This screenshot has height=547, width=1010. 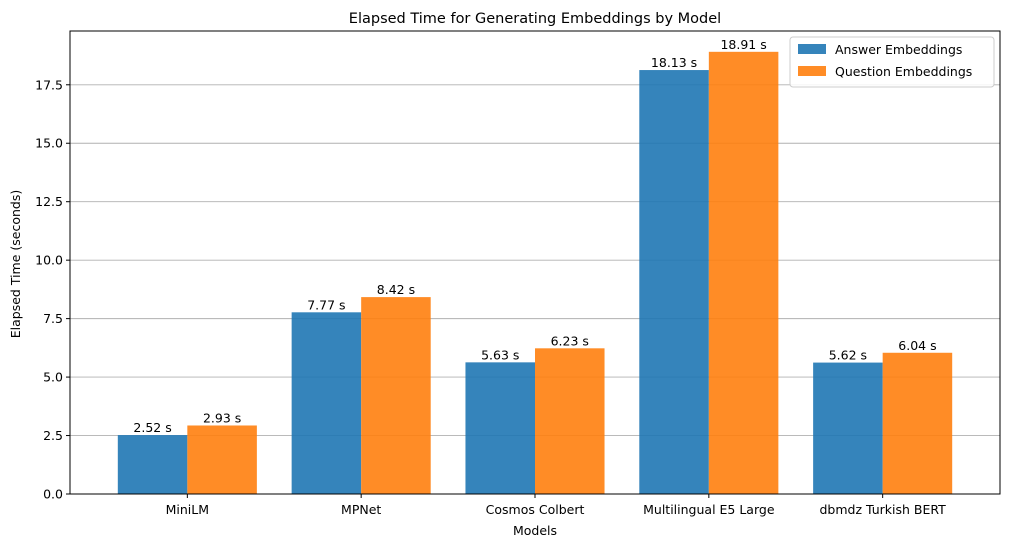 What do you see at coordinates (49, 143) in the screenshot?
I see `y-tick-label: 15.0` at bounding box center [49, 143].